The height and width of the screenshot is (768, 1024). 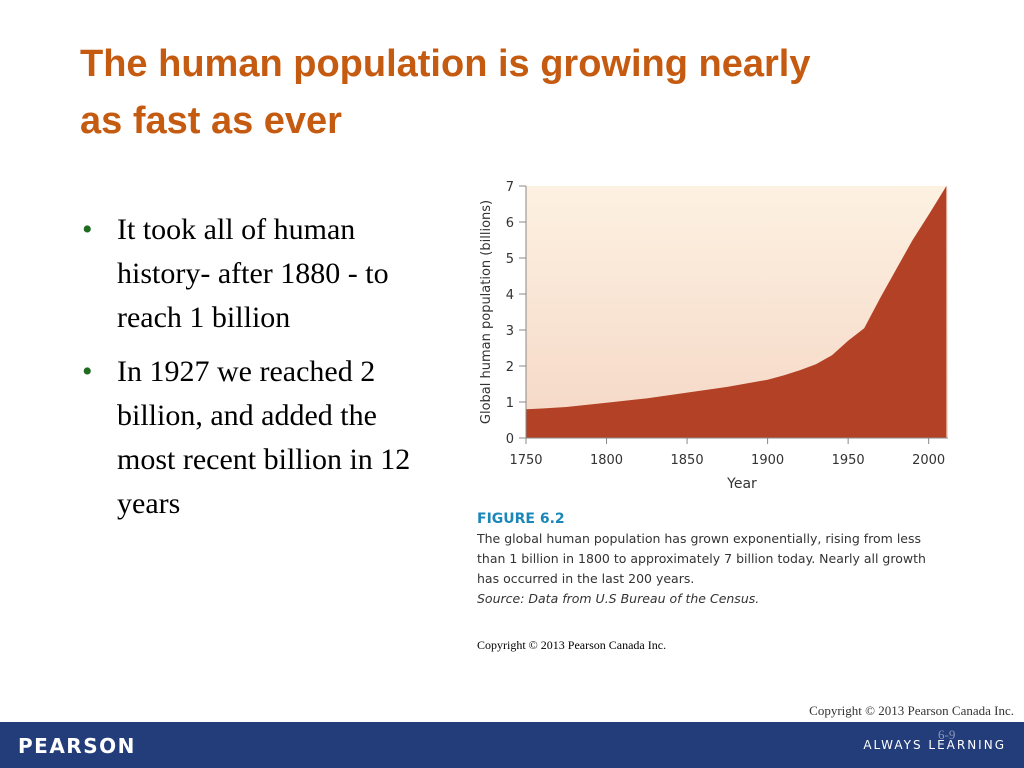 I want to click on population-area, so click(x=736, y=312).